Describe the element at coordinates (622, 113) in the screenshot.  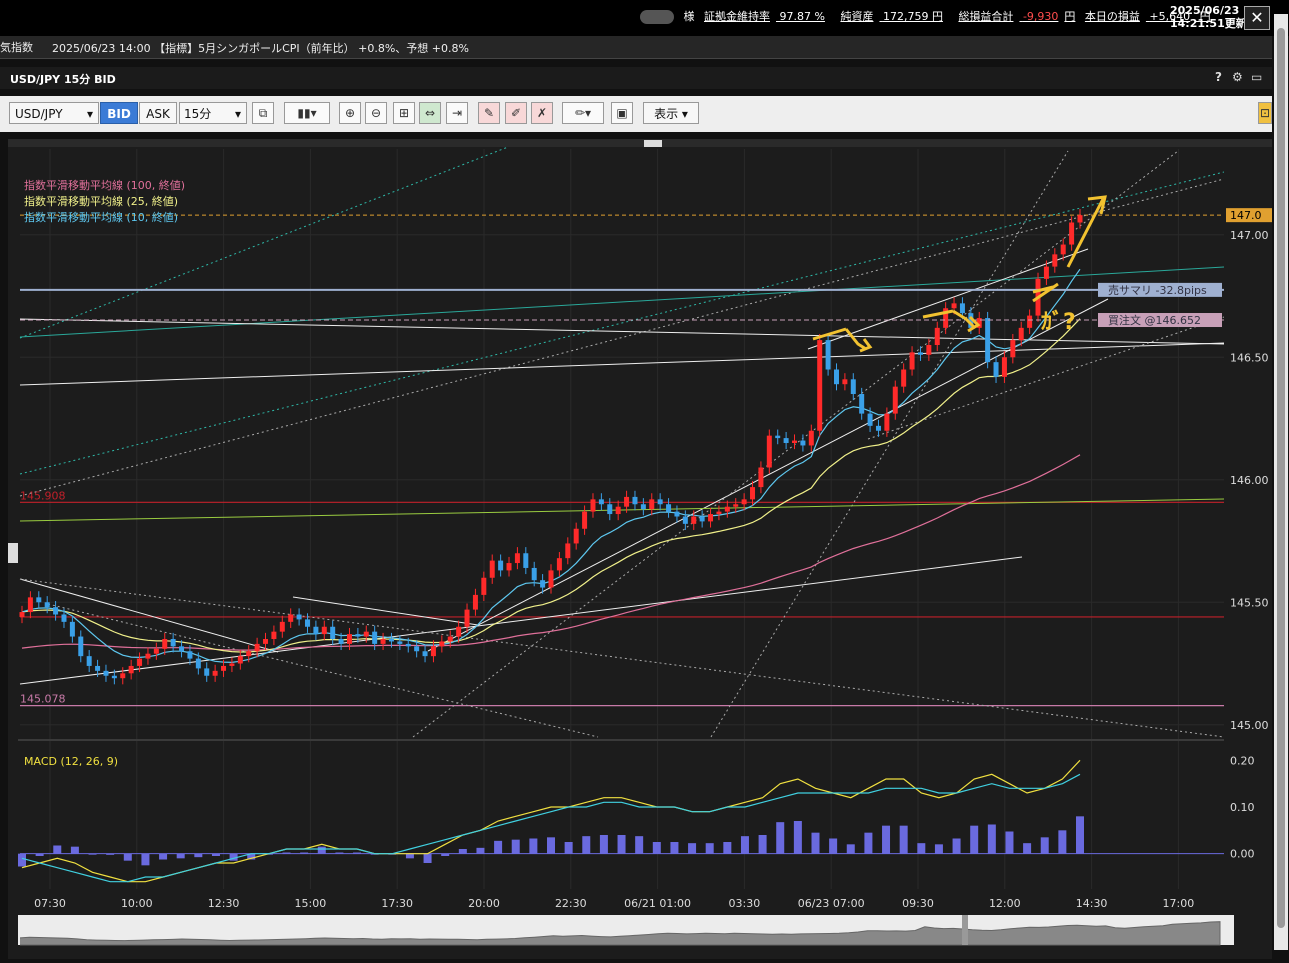
I see `screenshot-icon: ▣` at that location.